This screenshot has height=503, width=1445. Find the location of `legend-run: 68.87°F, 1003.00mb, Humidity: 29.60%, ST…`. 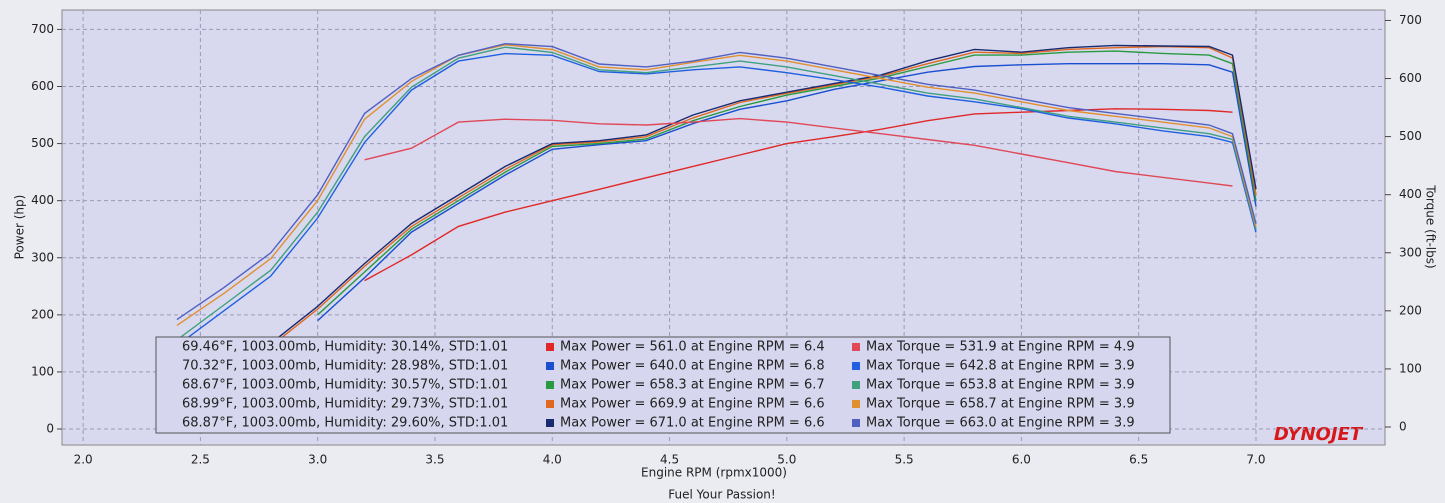

legend-run: 68.87°F, 1003.00mb, Humidity: 29.60%, ST… is located at coordinates (345, 423).